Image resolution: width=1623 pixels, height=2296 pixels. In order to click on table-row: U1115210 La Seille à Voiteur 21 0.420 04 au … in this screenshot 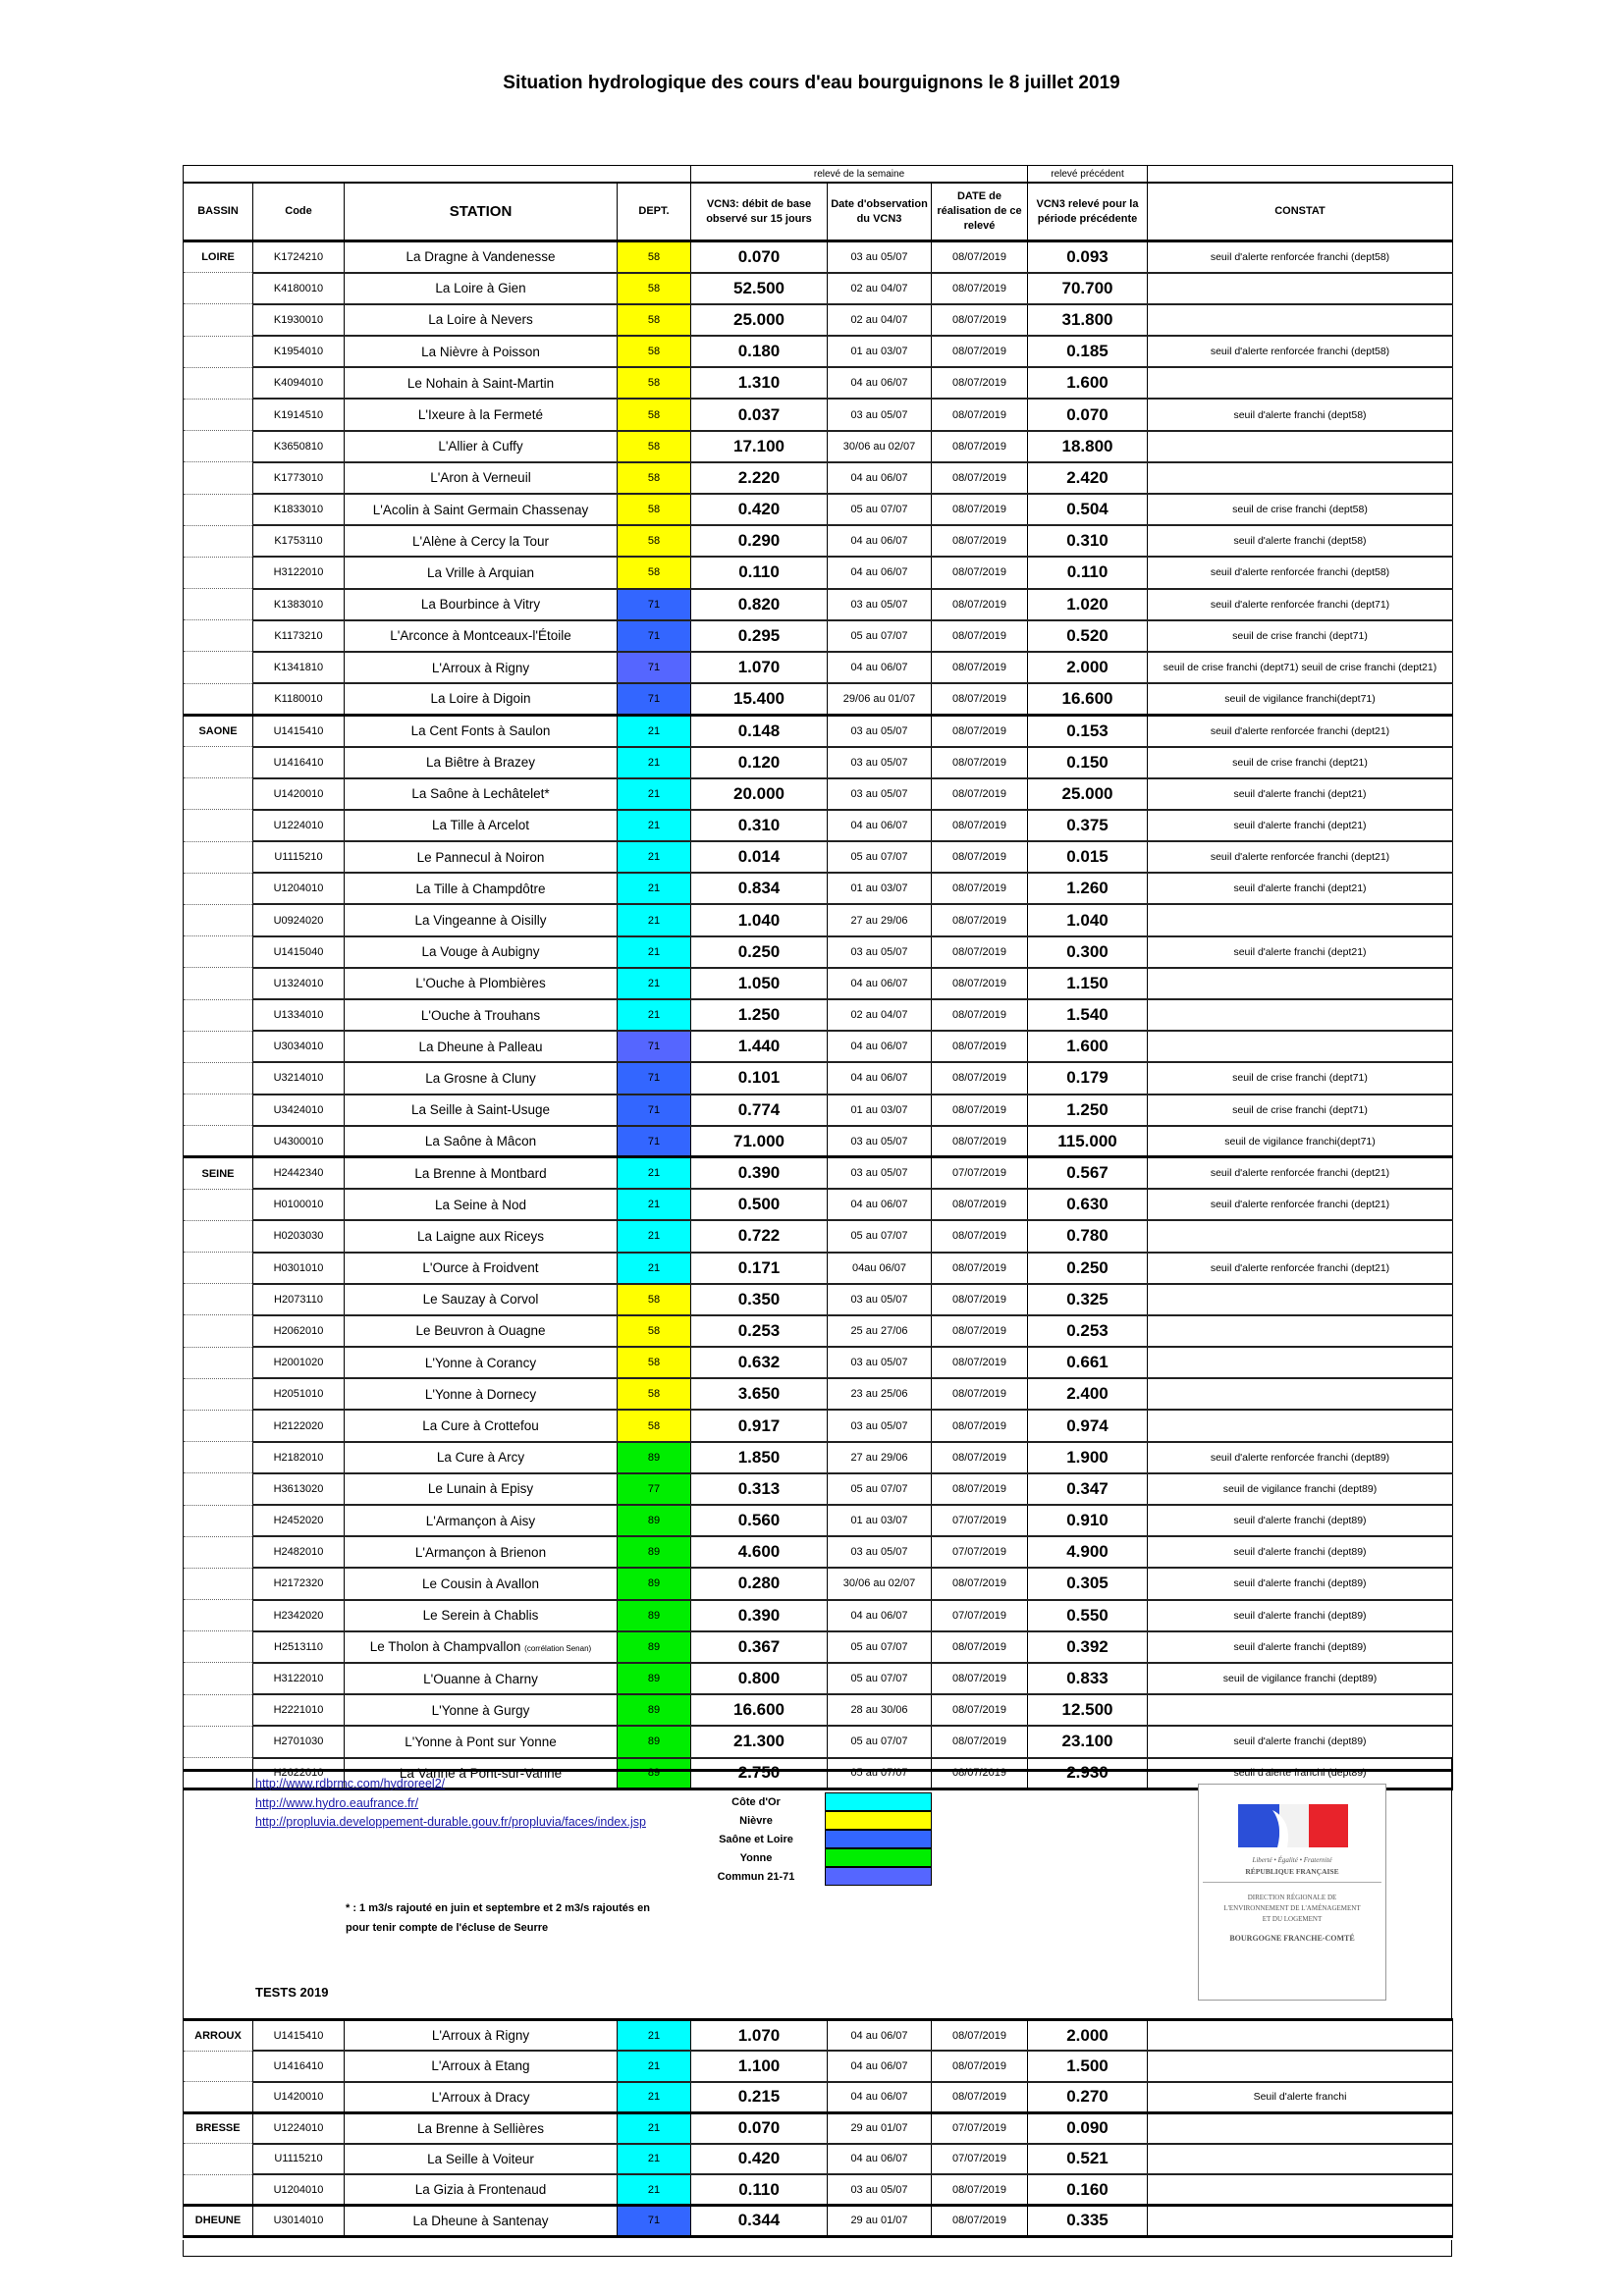, I will do `click(818, 2159)`.